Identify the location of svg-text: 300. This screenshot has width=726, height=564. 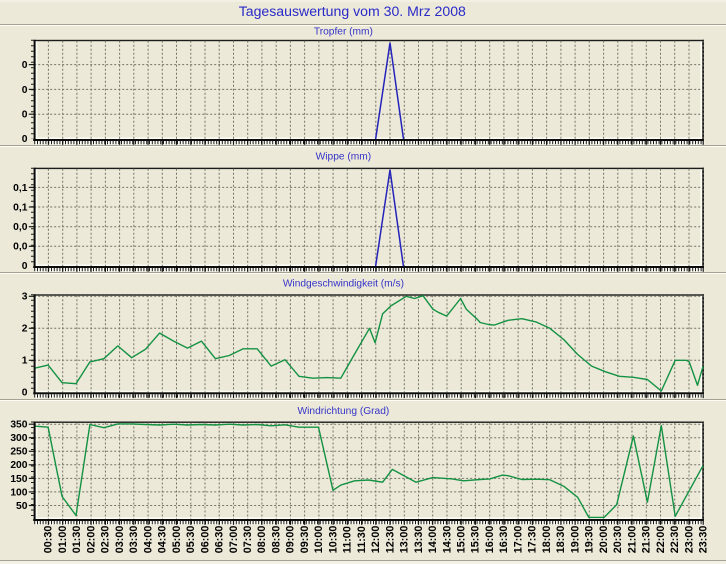
(18, 438).